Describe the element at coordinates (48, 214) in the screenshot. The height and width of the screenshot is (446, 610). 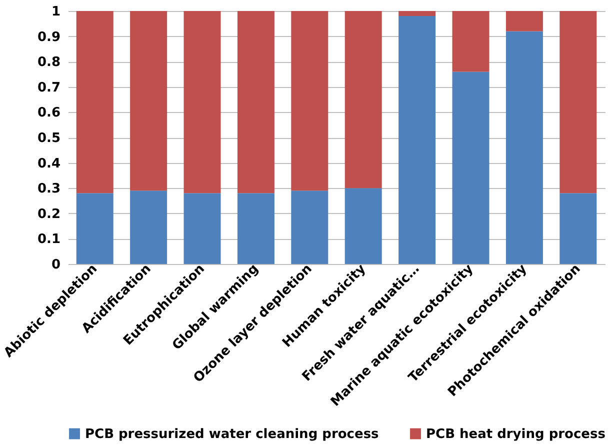
I see `y-tick-label: 0.2` at that location.